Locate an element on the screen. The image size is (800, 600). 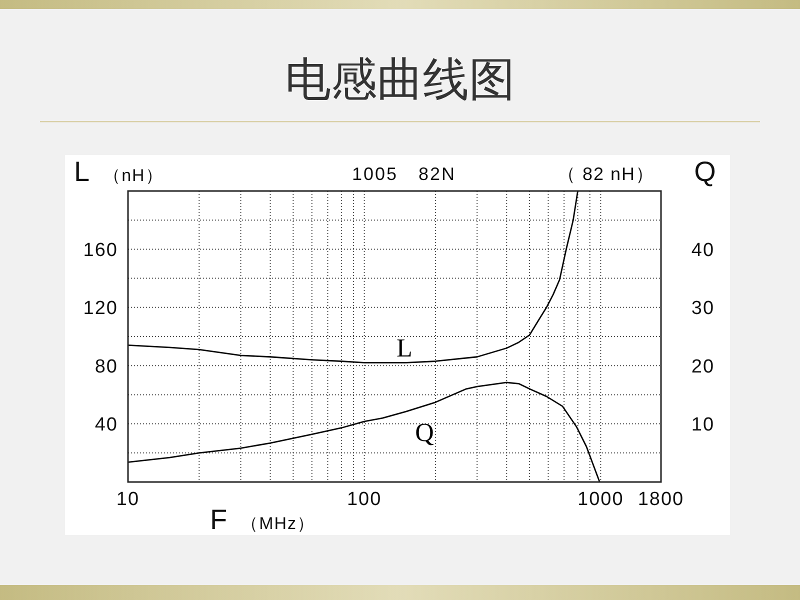
chart-title: 电感曲线图 is located at coordinates (400, 79).